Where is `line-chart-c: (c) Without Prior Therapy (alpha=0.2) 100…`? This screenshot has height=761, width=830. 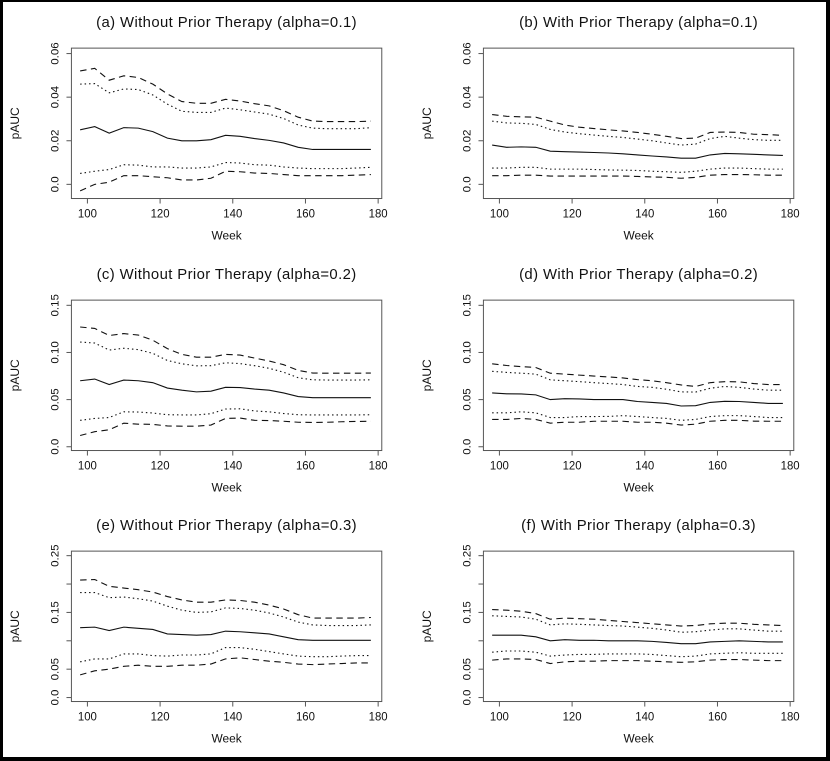 line-chart-c: (c) Without Prior Therapy (alpha=0.2) 100… is located at coordinates (198, 380).